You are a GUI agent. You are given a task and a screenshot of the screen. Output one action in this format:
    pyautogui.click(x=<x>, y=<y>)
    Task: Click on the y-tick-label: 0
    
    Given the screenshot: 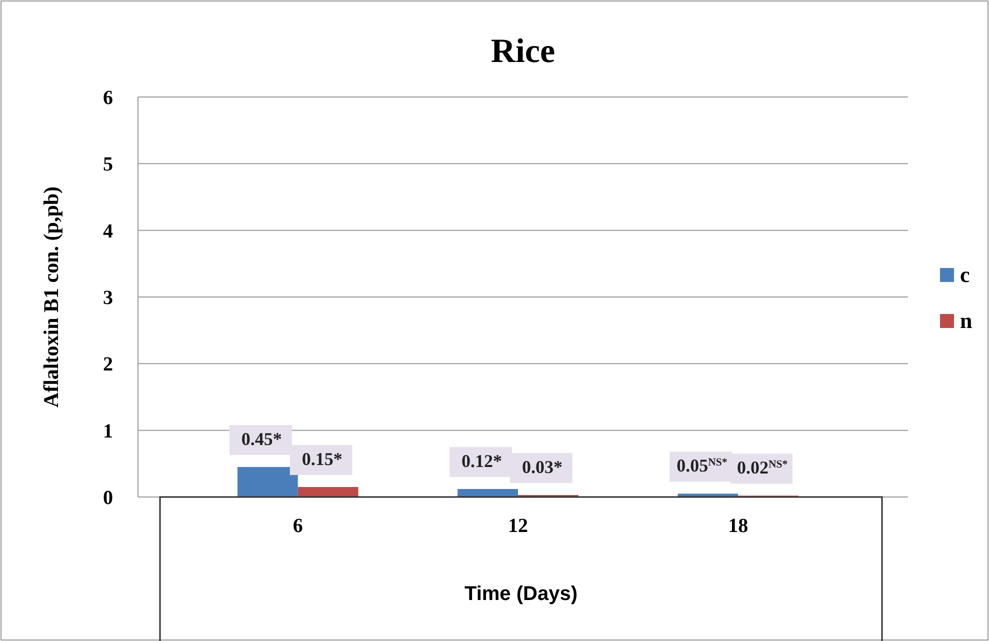 What is the action you would take?
    pyautogui.click(x=108, y=498)
    